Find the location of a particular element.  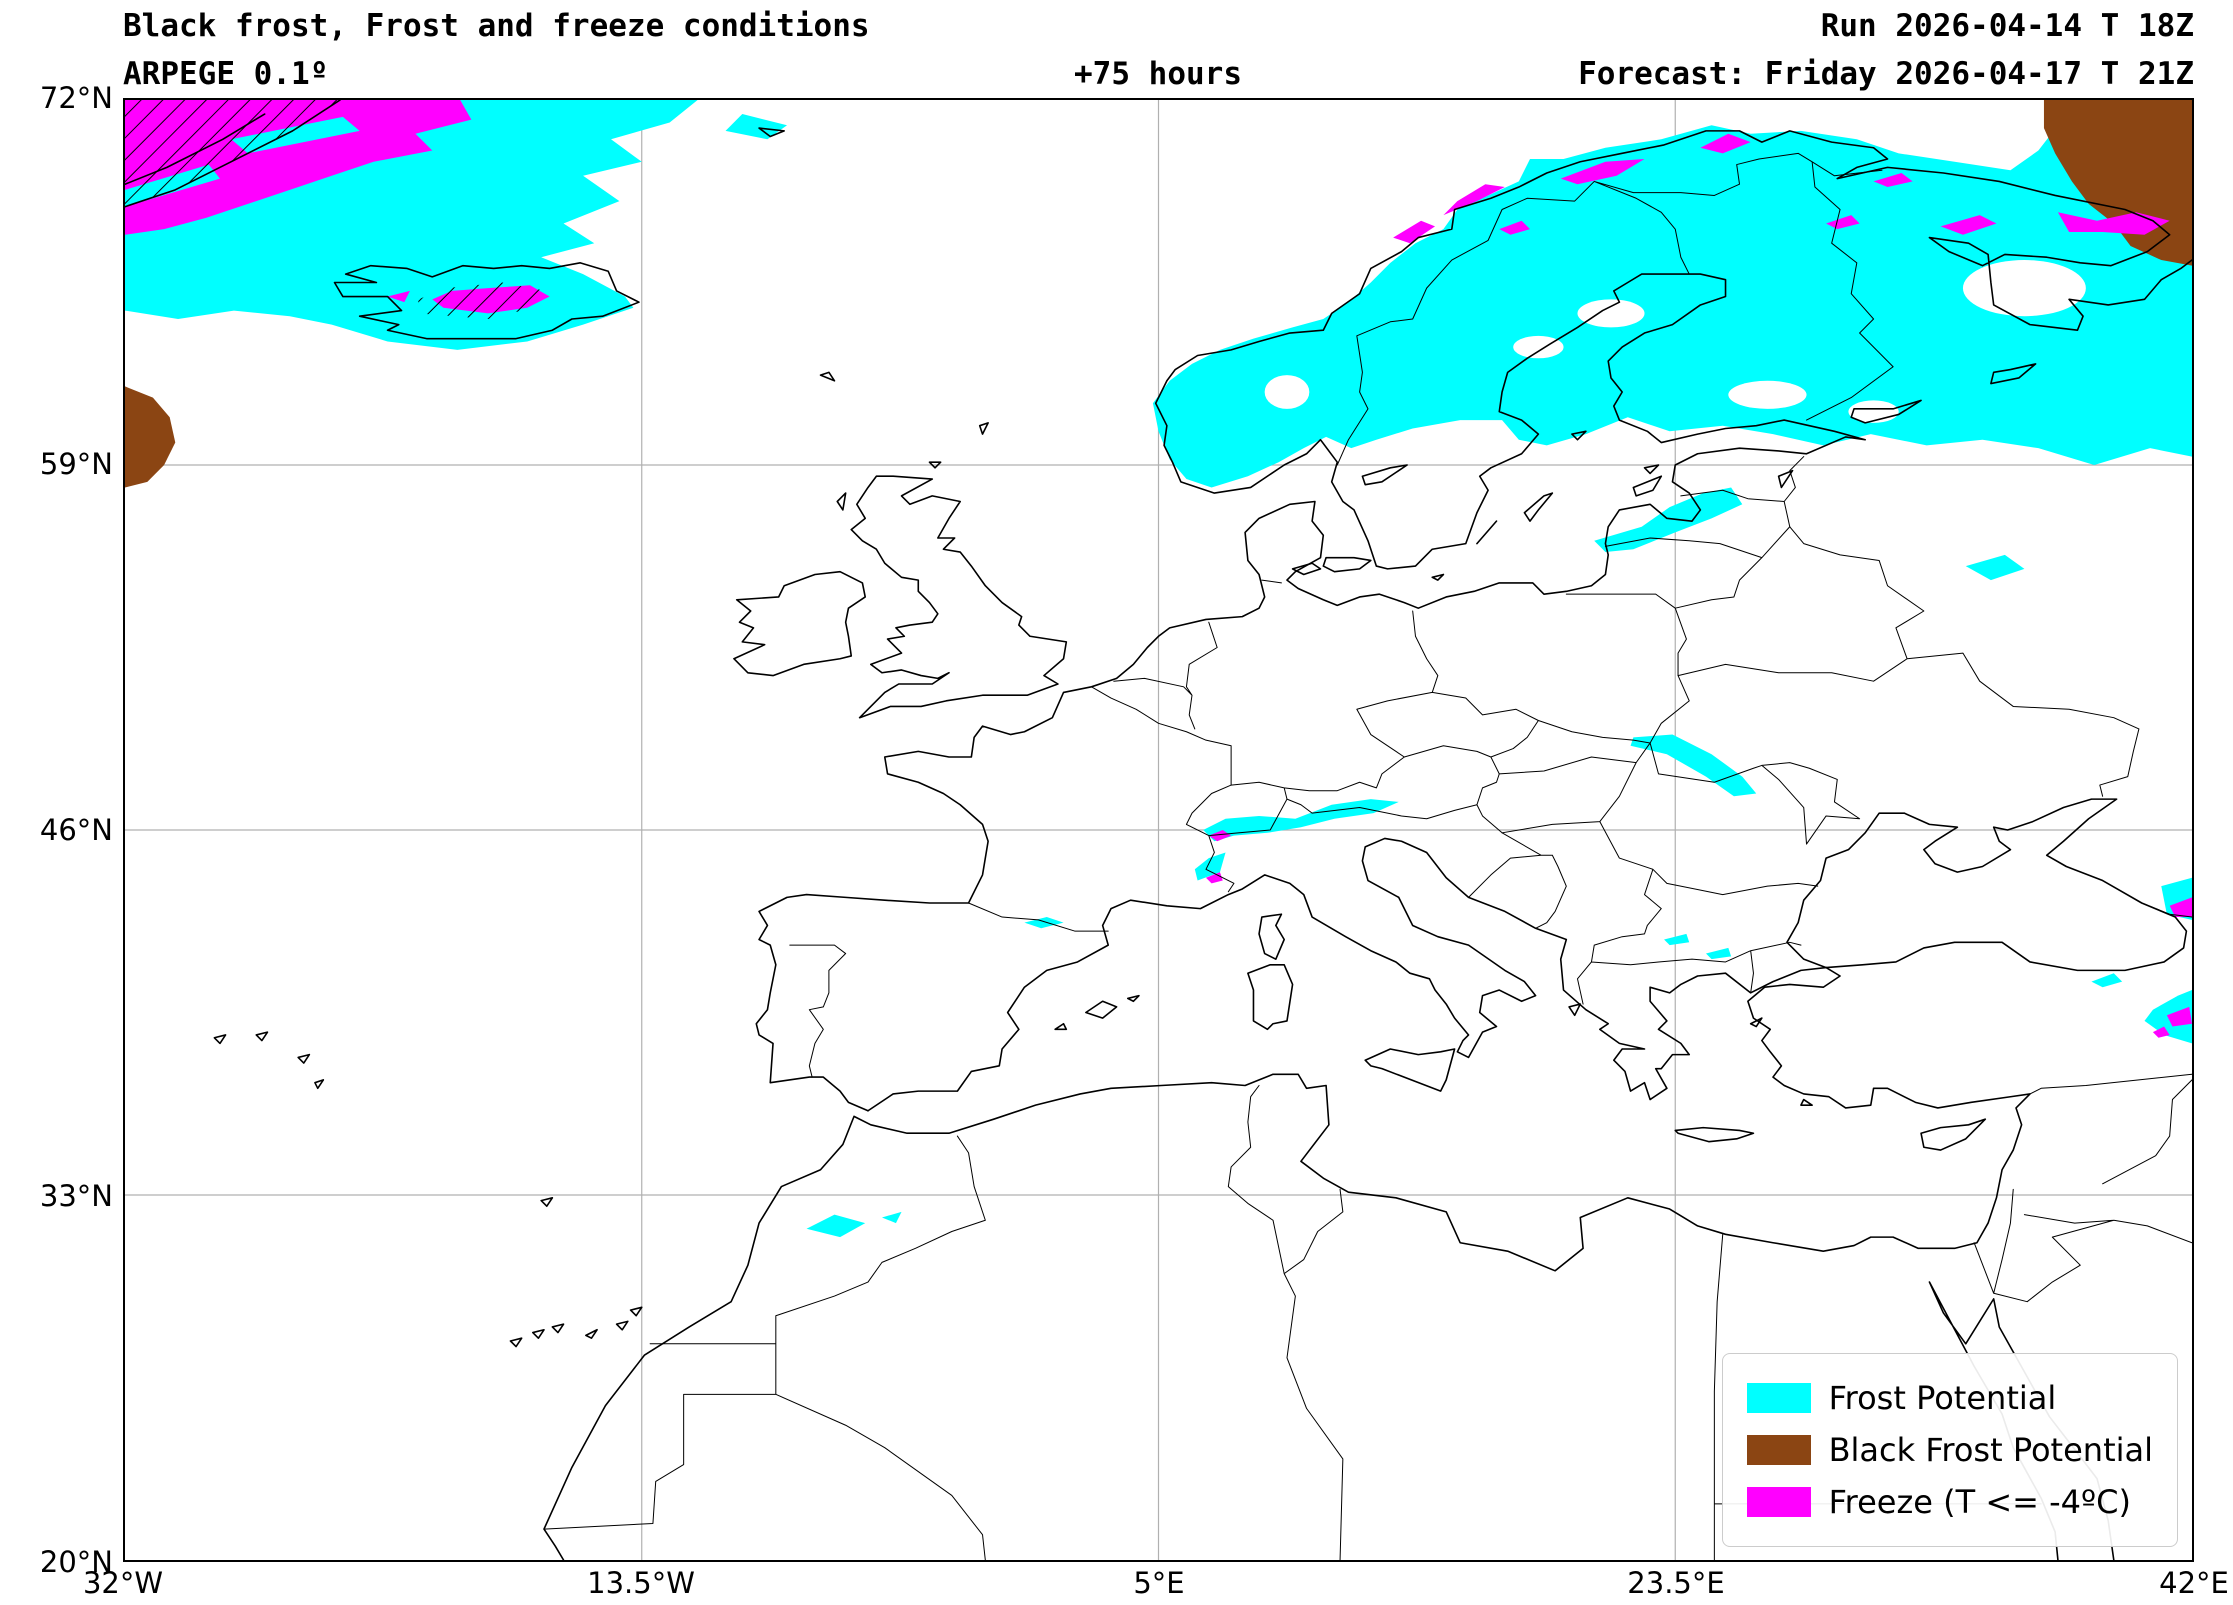

xtick-42e: 42°E is located at coordinates (2194, 1583).